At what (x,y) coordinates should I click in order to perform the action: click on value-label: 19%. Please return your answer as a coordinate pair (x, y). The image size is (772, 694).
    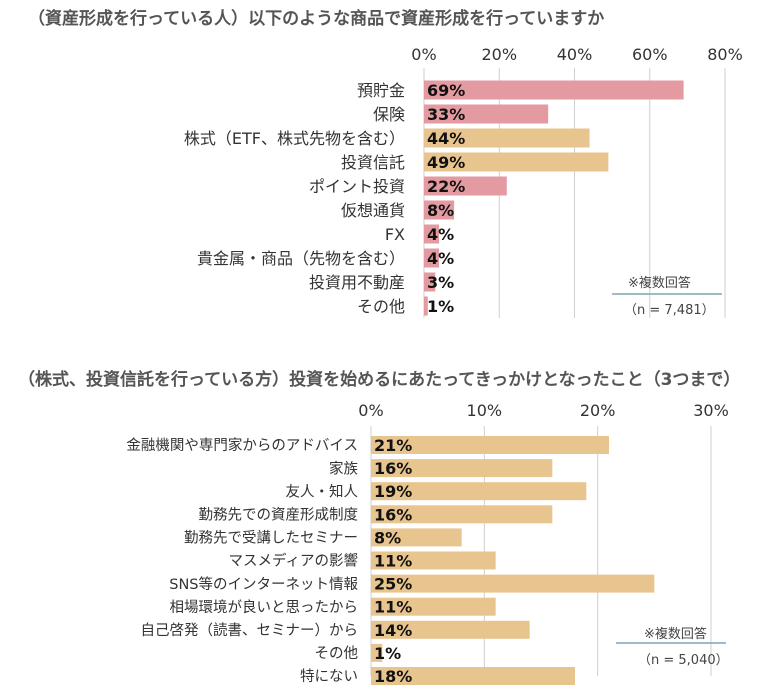
    Looking at the image, I should click on (393, 491).